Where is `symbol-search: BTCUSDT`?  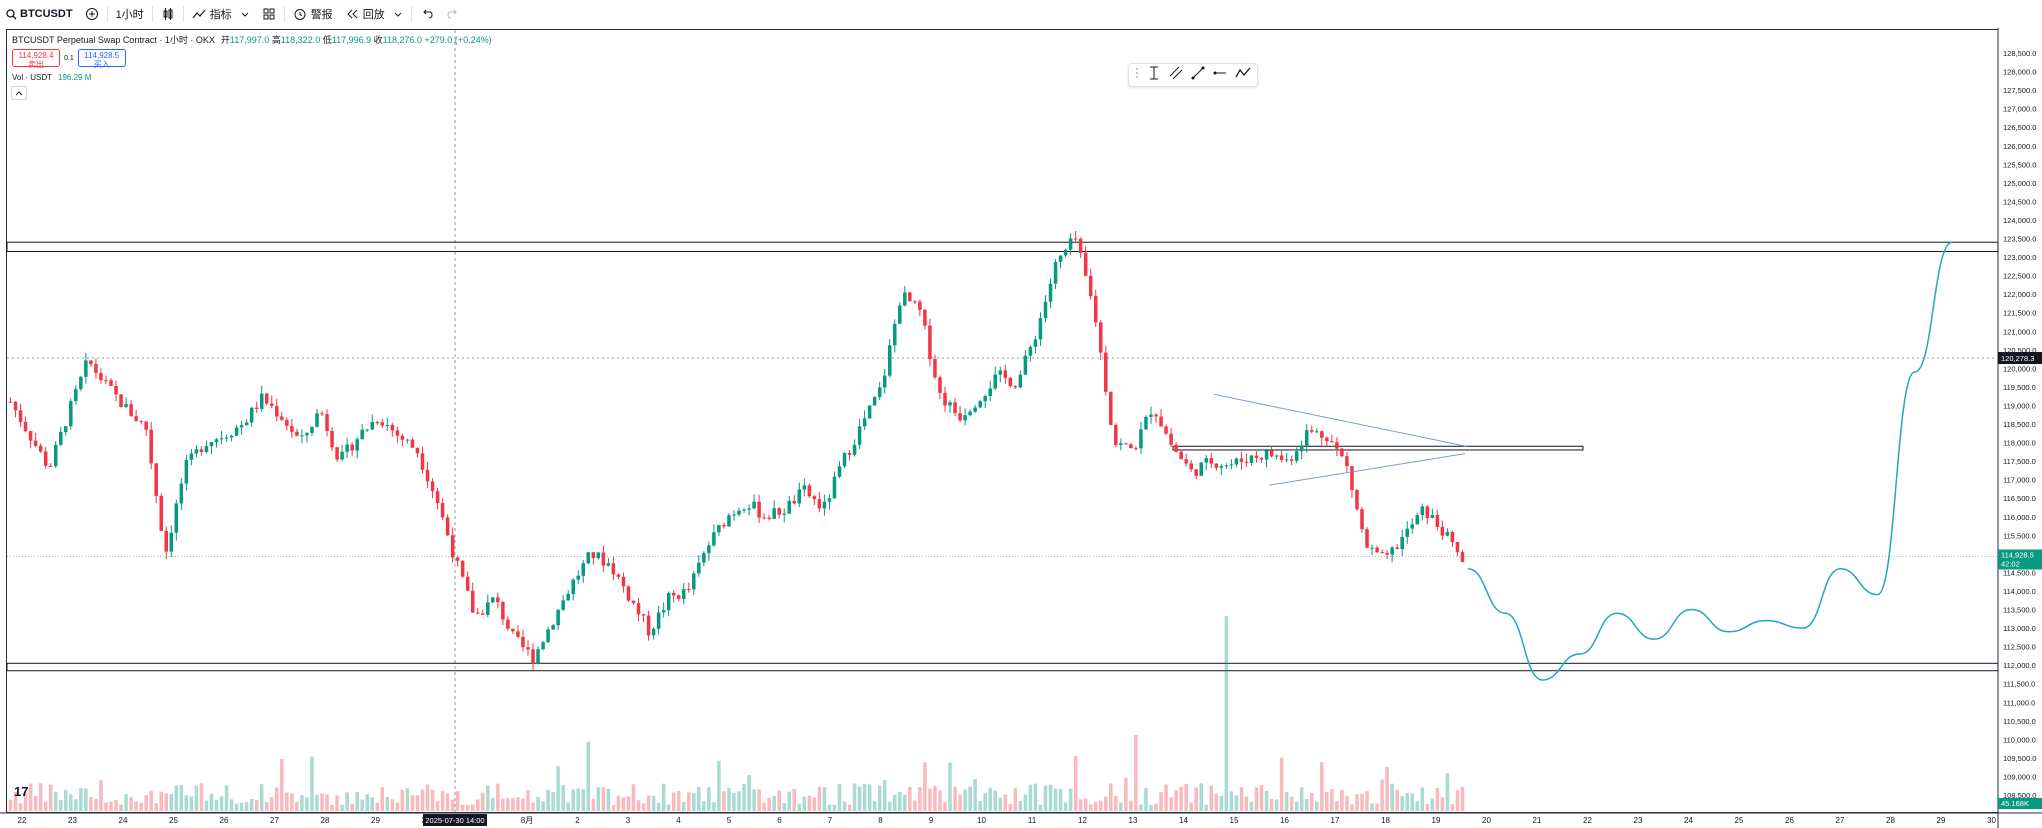
symbol-search: BTCUSDT is located at coordinates (39, 14).